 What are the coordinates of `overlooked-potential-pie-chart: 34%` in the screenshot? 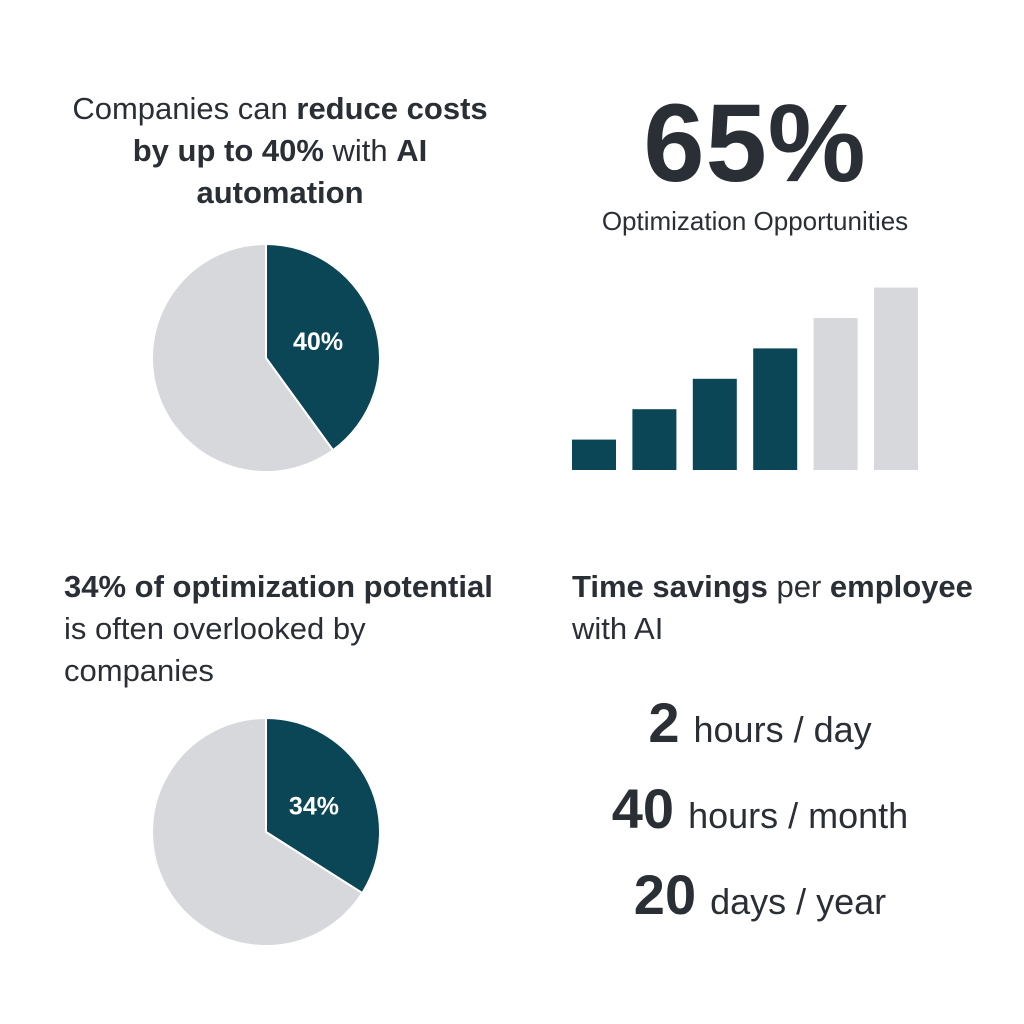 It's located at (266, 831).